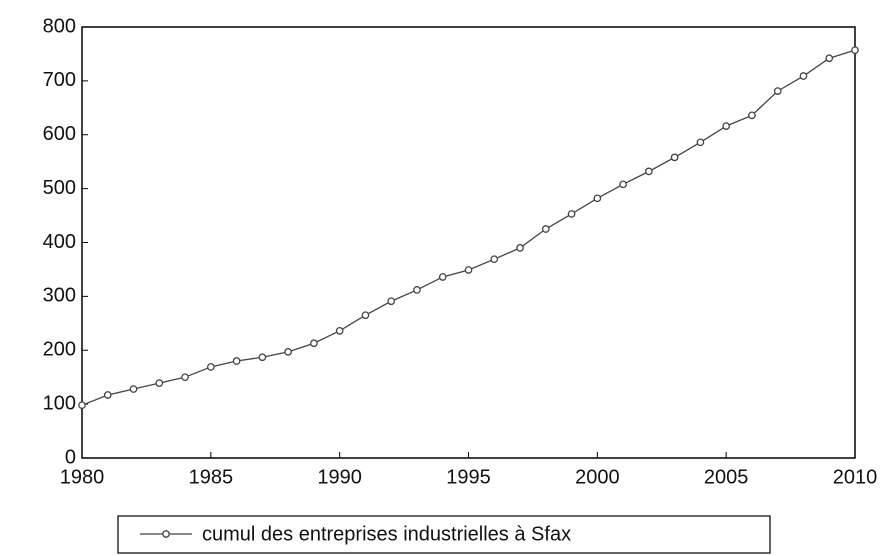 The image size is (893, 556). What do you see at coordinates (59, 80) in the screenshot?
I see `y-tick-label: 700` at bounding box center [59, 80].